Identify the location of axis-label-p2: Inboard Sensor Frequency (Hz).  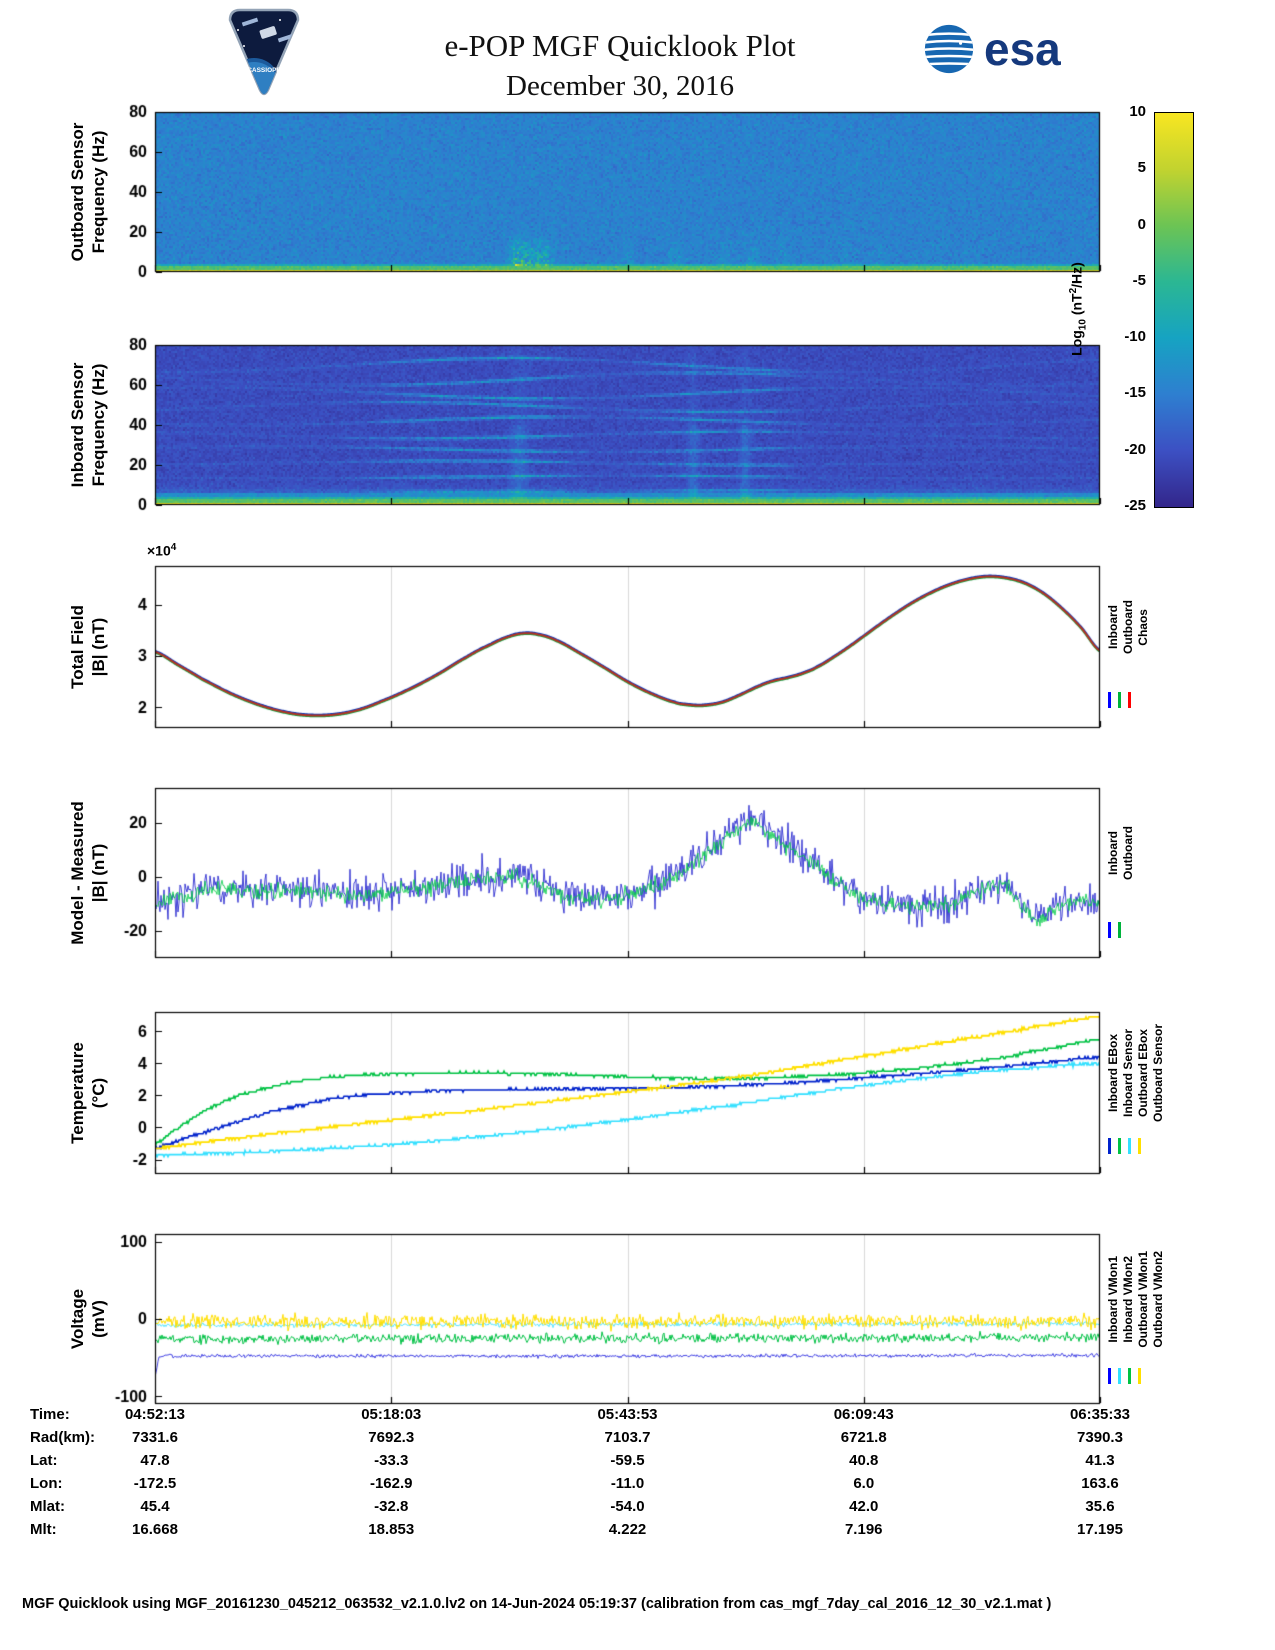
(88, 425).